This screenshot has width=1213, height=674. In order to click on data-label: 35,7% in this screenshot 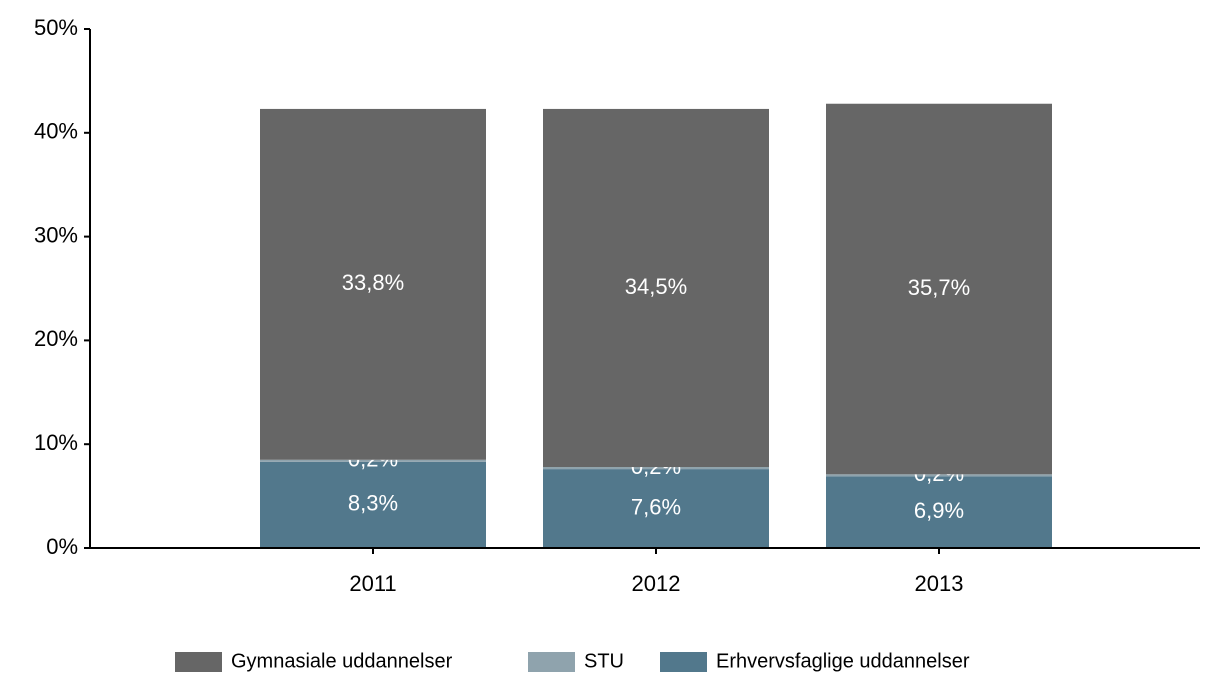, I will do `click(939, 287)`.